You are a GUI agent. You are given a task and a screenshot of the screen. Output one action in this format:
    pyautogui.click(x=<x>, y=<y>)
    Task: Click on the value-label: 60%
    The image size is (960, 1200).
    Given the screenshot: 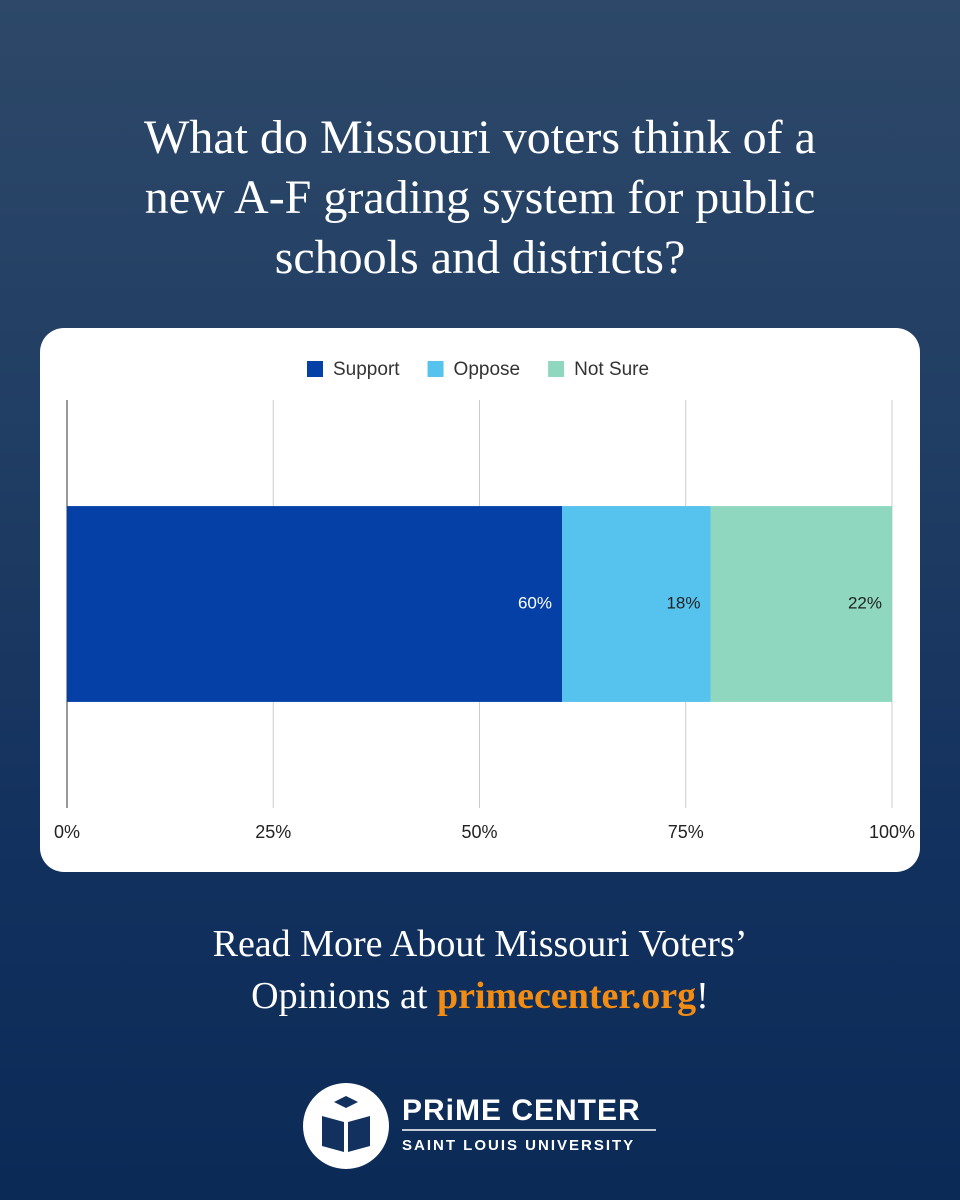 What is the action you would take?
    pyautogui.click(x=535, y=602)
    